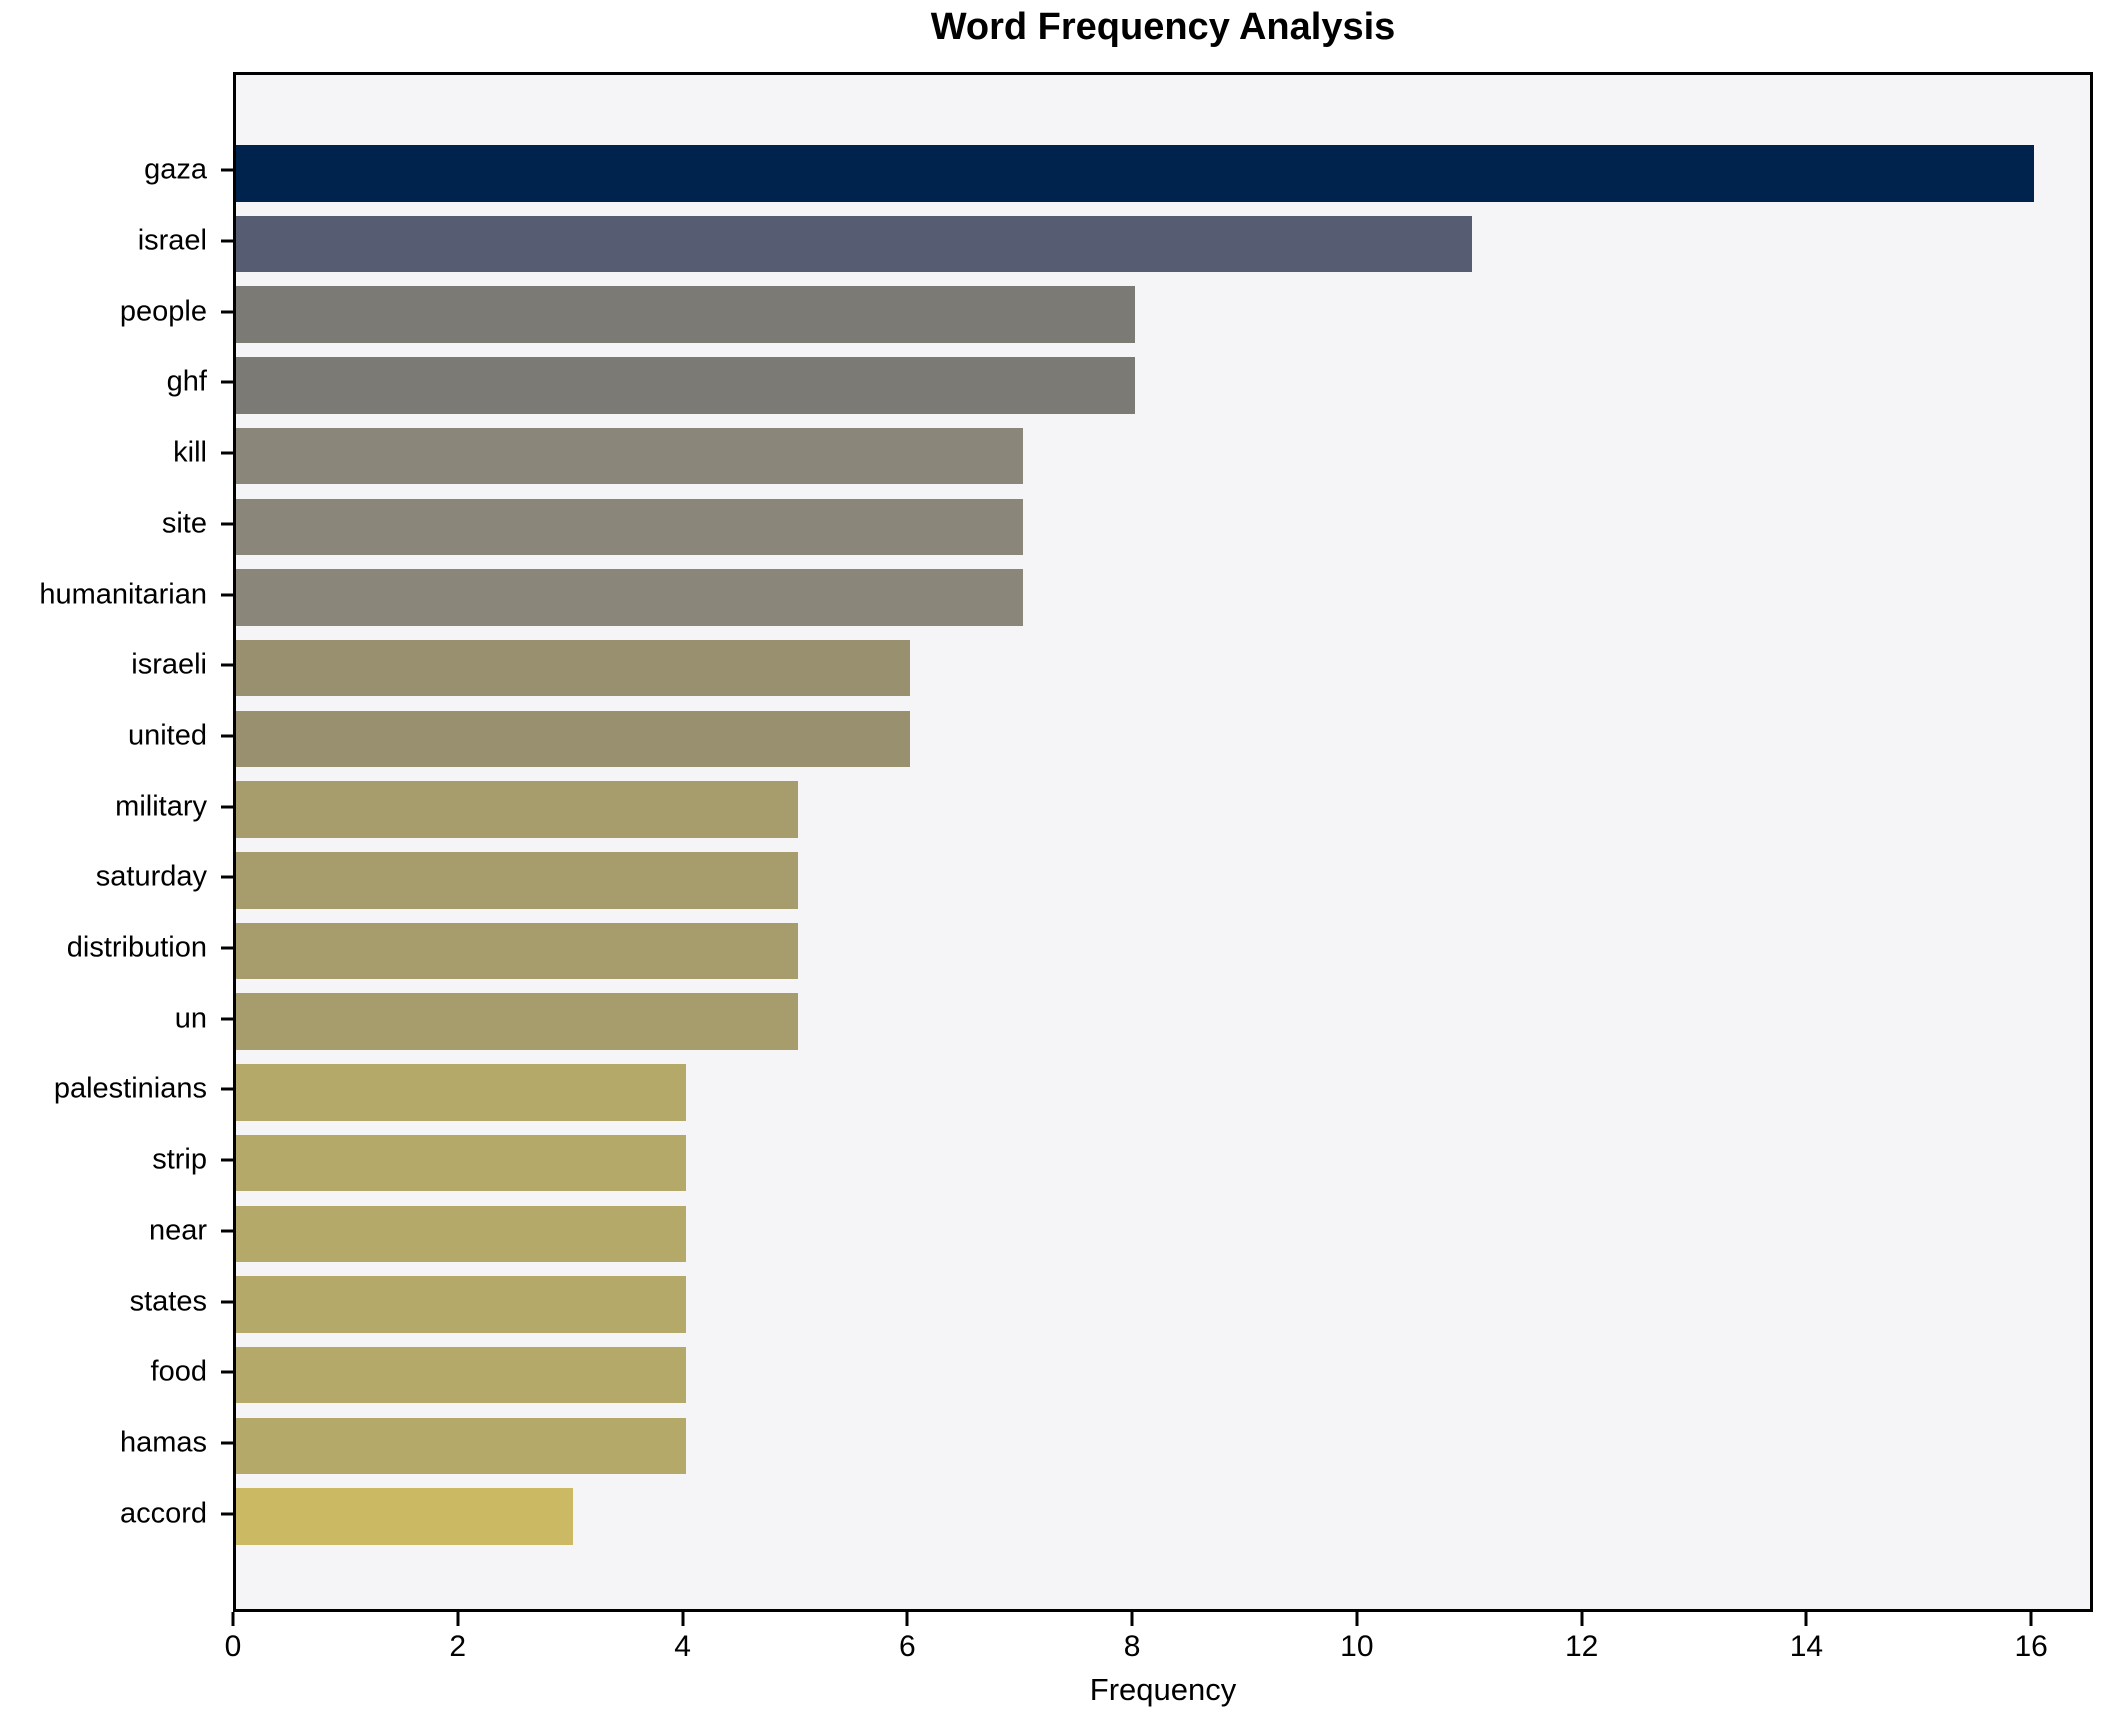  Describe the element at coordinates (233, 1646) in the screenshot. I see `x-tick-label-0: 0` at that location.